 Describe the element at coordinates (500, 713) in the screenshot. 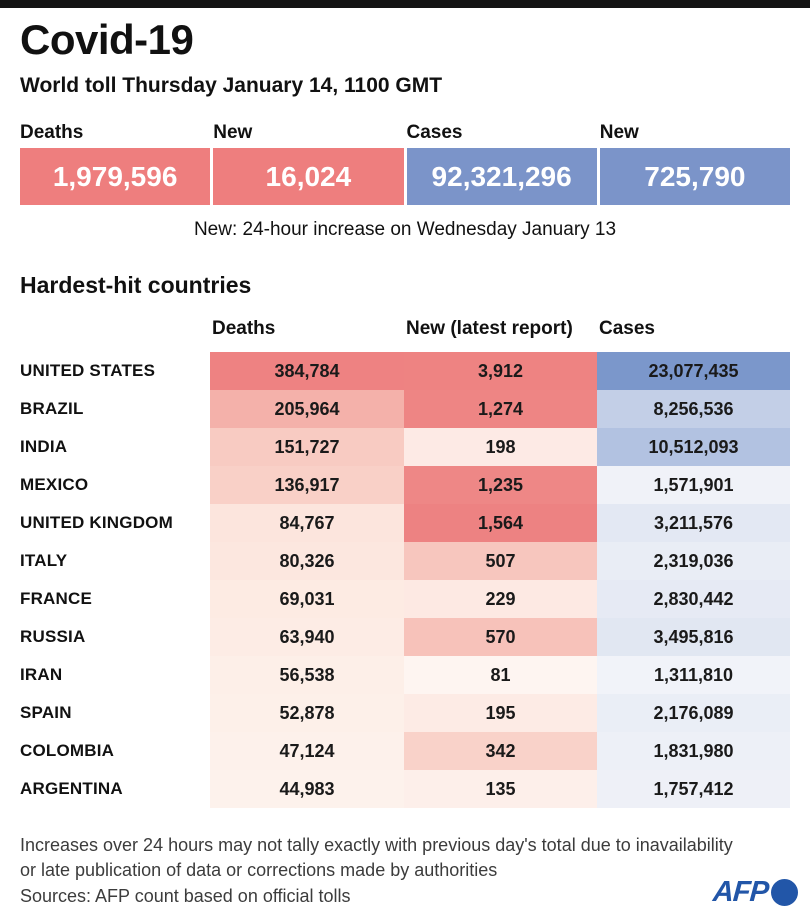

I see `cell-new: 195` at that location.